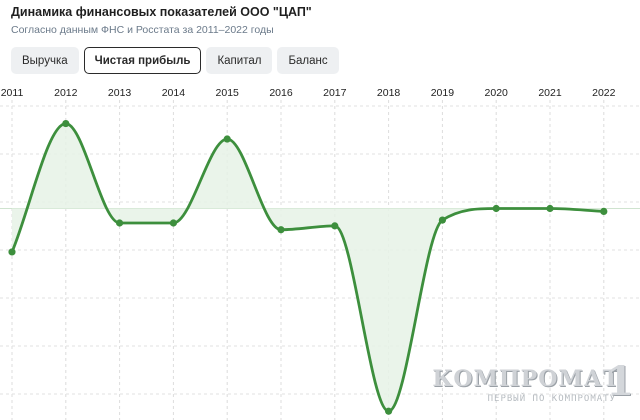 This screenshot has width=640, height=420. I want to click on kompromat-watermark: КОМПРОМАТ 1 ПЕРВЫЙ ПО КОМПРОМАТУ, so click(533, 387).